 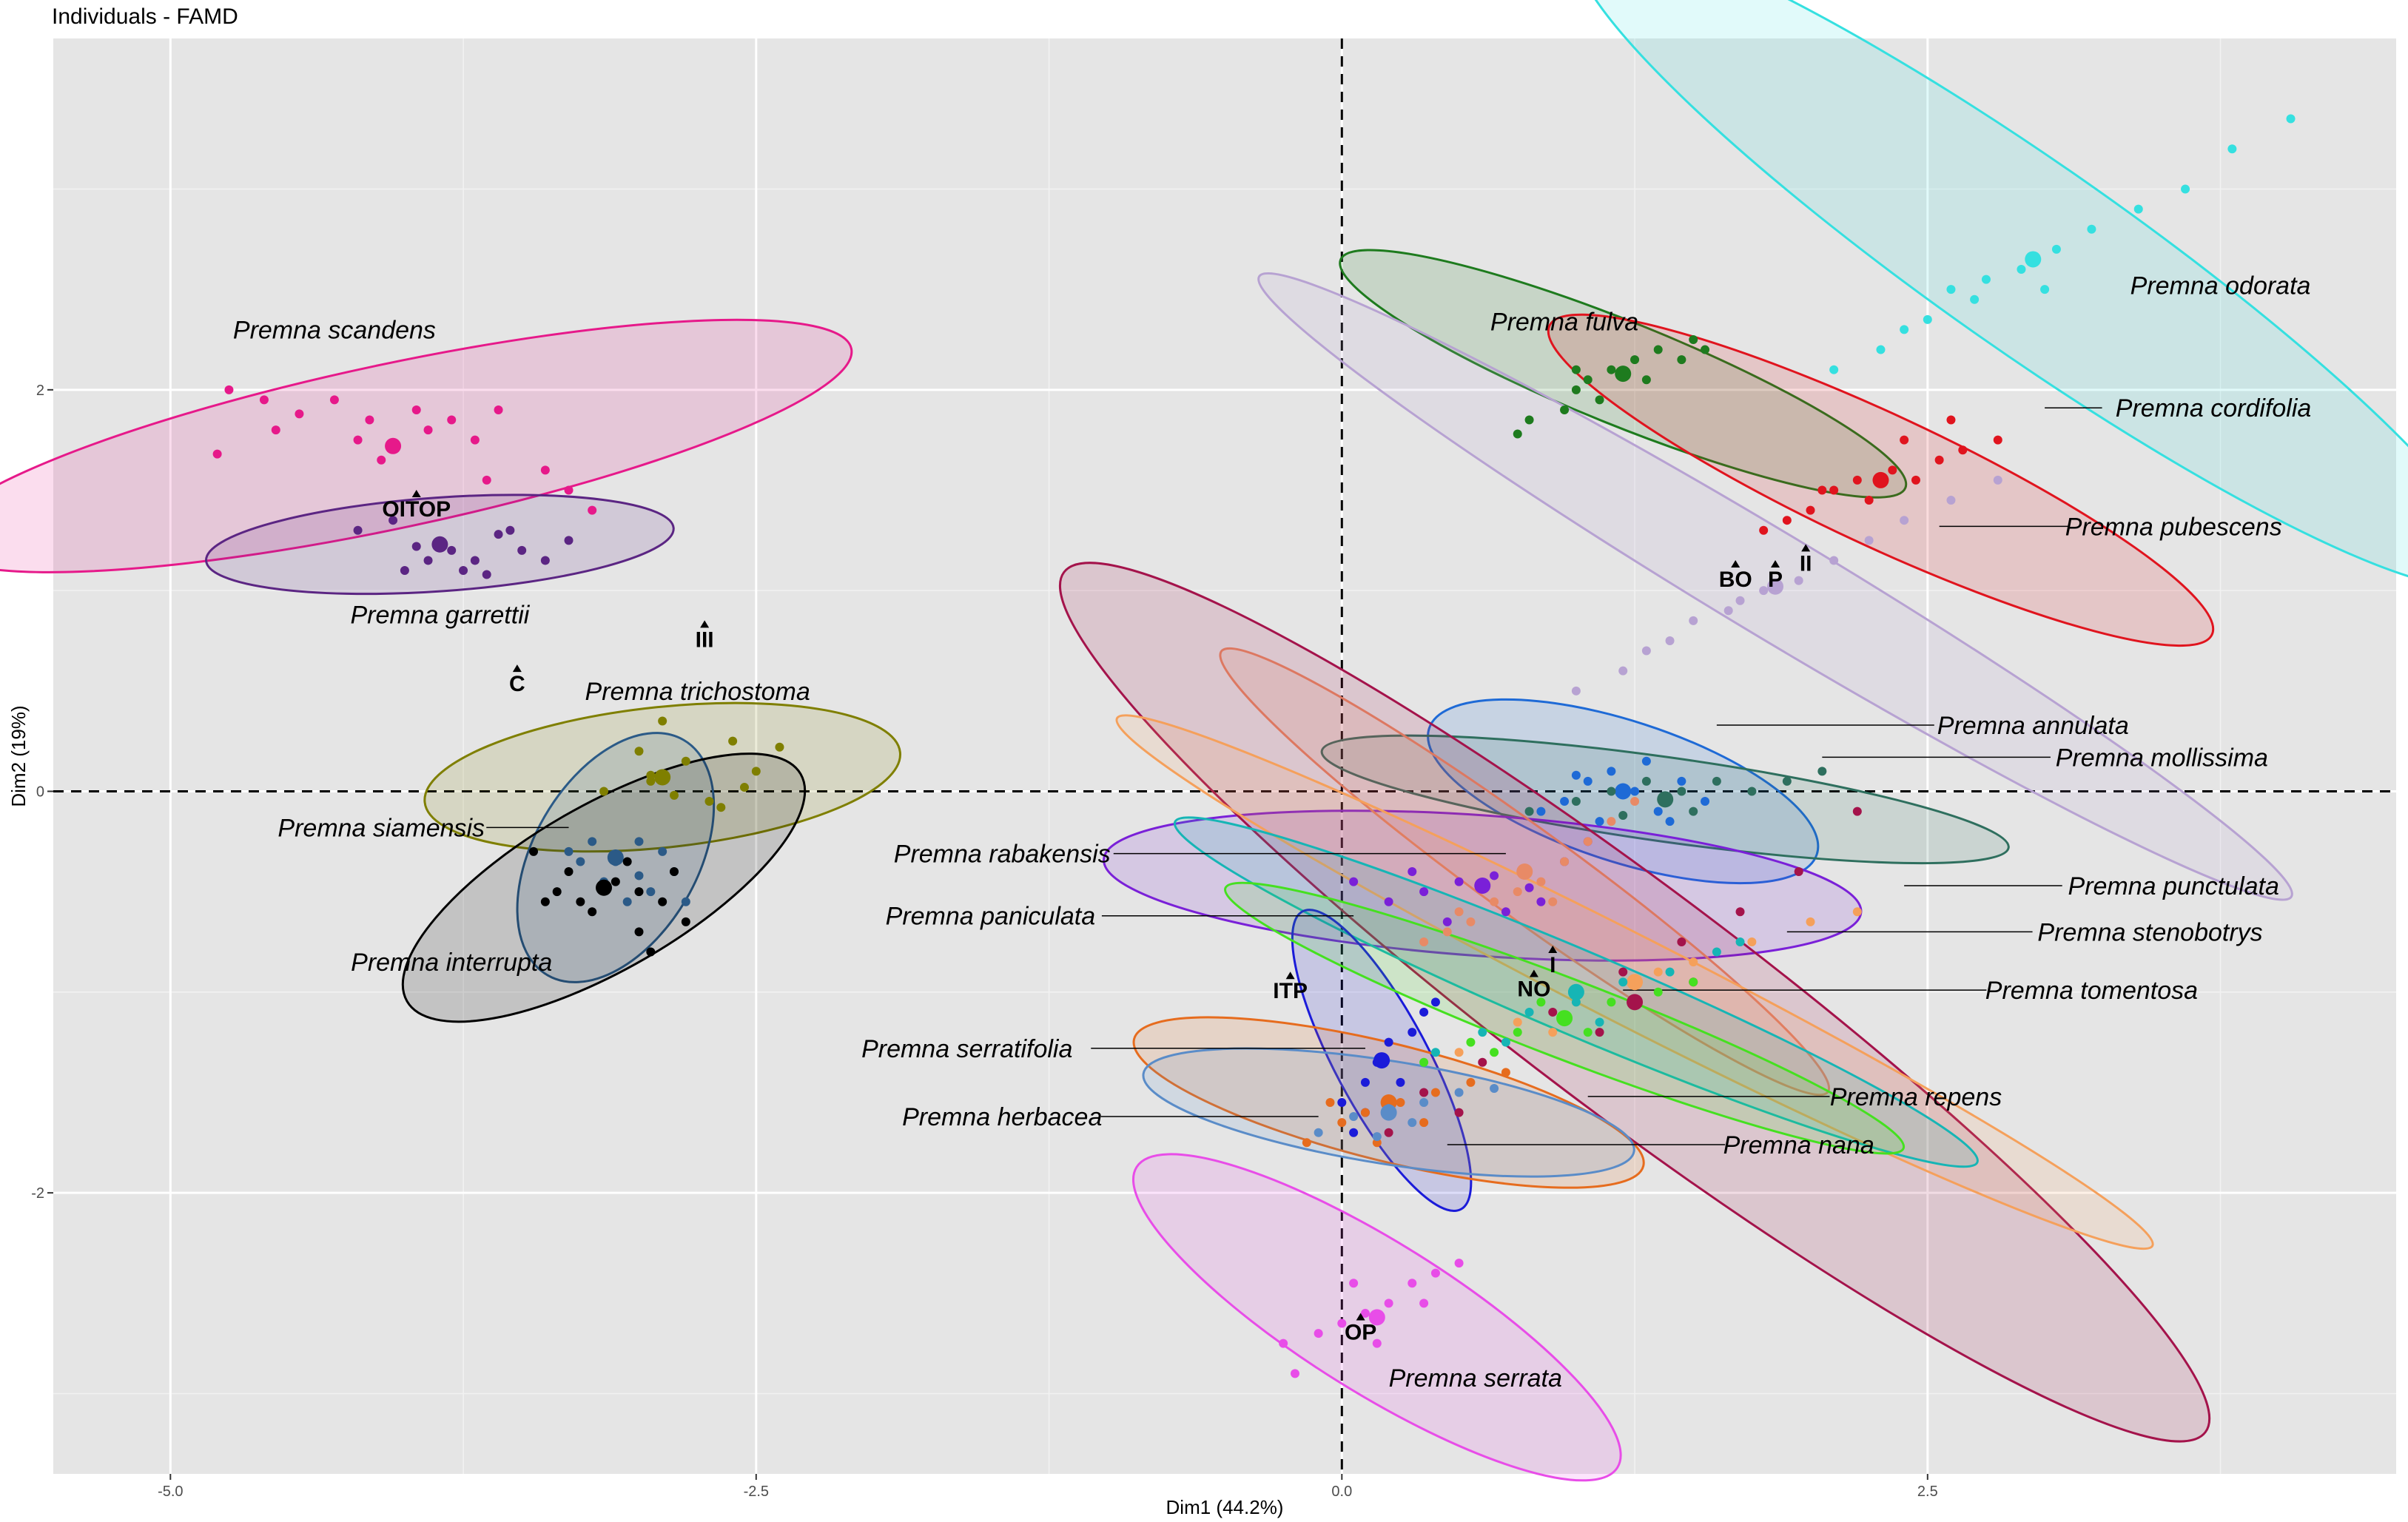 I want to click on label-premna-fulva: Premna fulva, so click(x=1564, y=323).